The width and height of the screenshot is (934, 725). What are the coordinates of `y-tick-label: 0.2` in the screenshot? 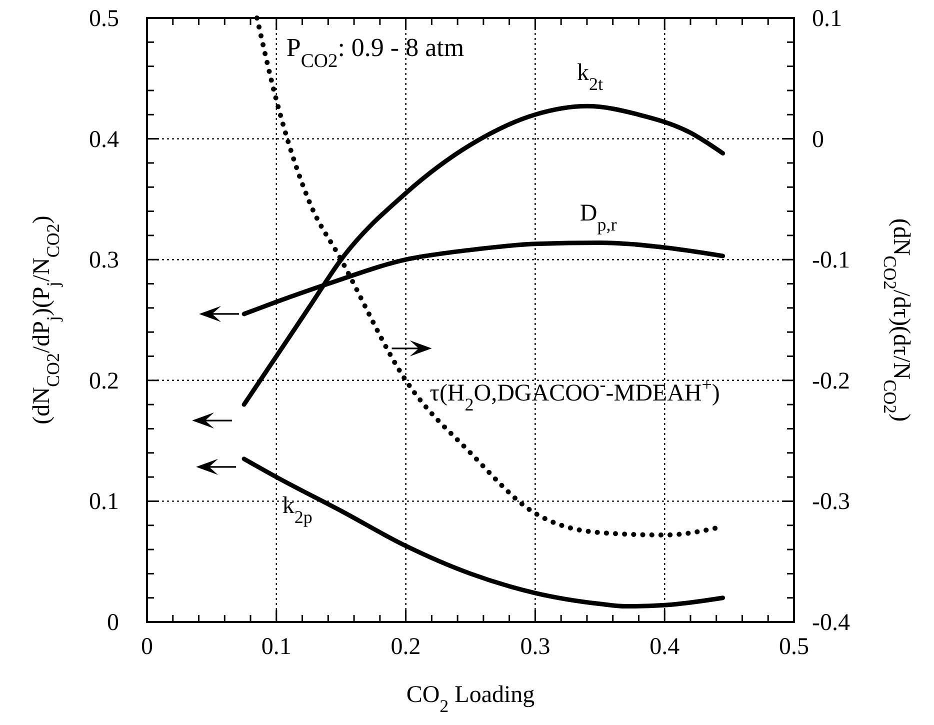 It's located at (104, 381).